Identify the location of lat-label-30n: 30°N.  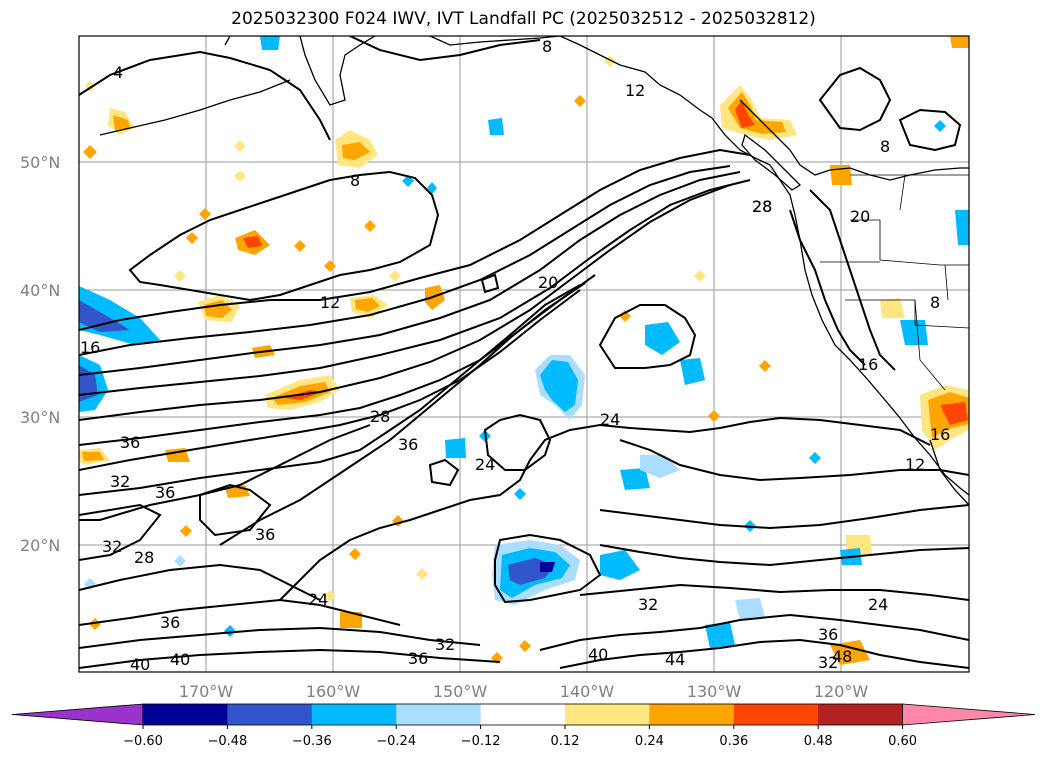
(40, 417).